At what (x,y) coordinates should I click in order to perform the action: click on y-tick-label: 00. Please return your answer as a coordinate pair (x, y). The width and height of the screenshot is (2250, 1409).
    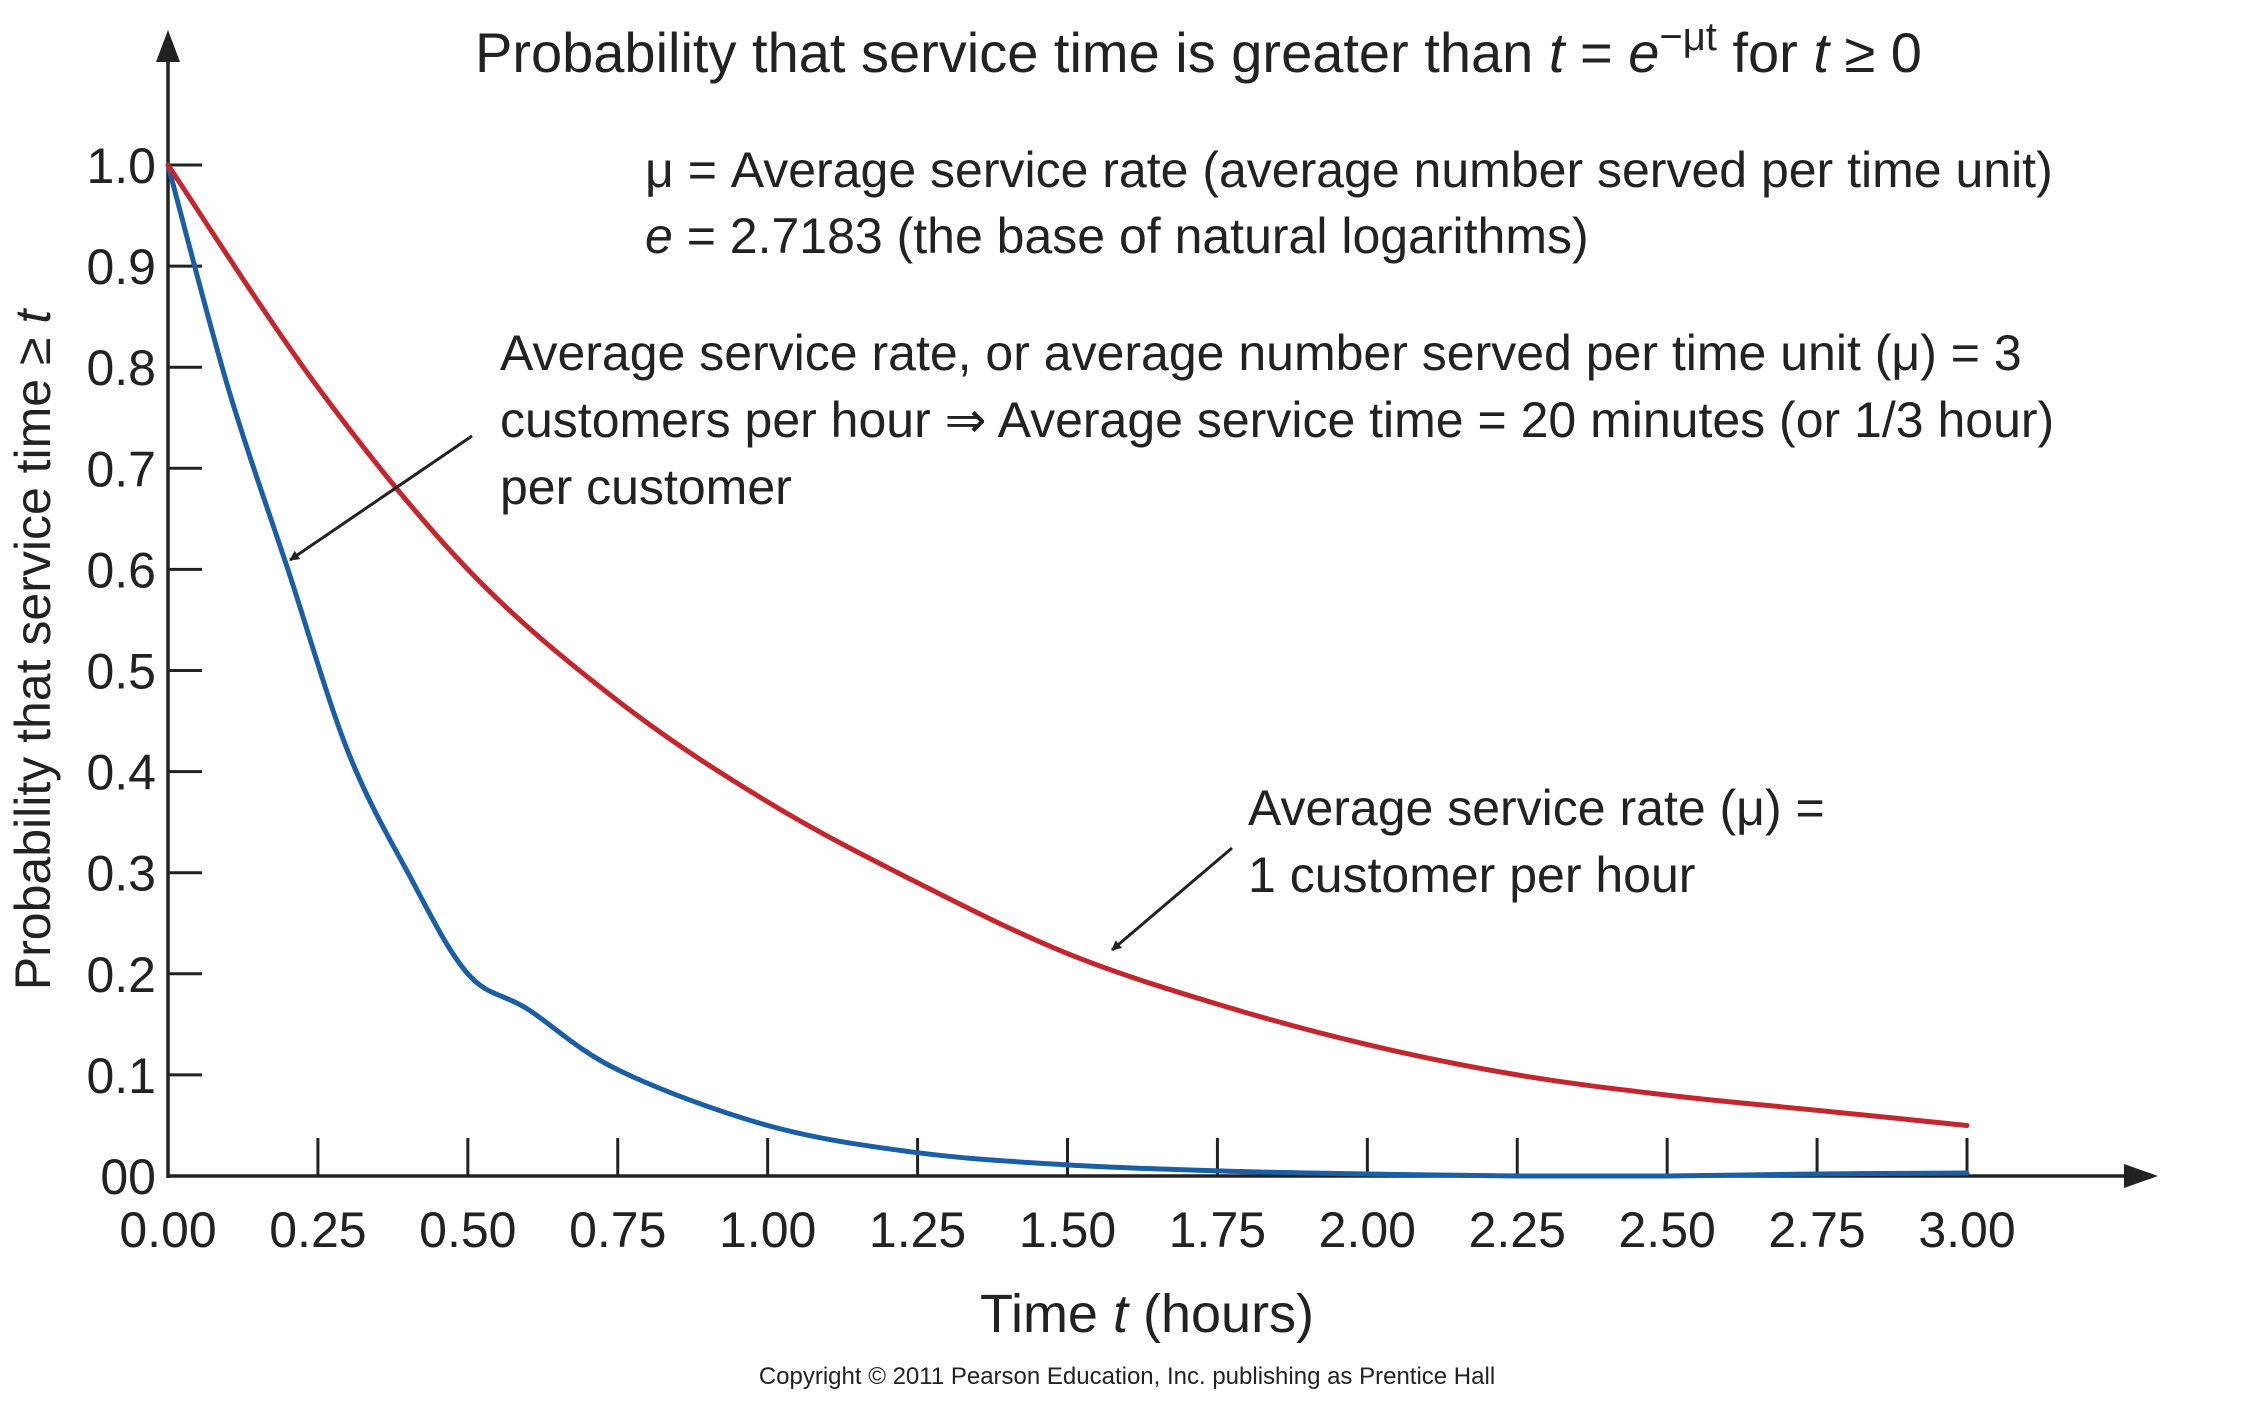
    Looking at the image, I should click on (128, 1177).